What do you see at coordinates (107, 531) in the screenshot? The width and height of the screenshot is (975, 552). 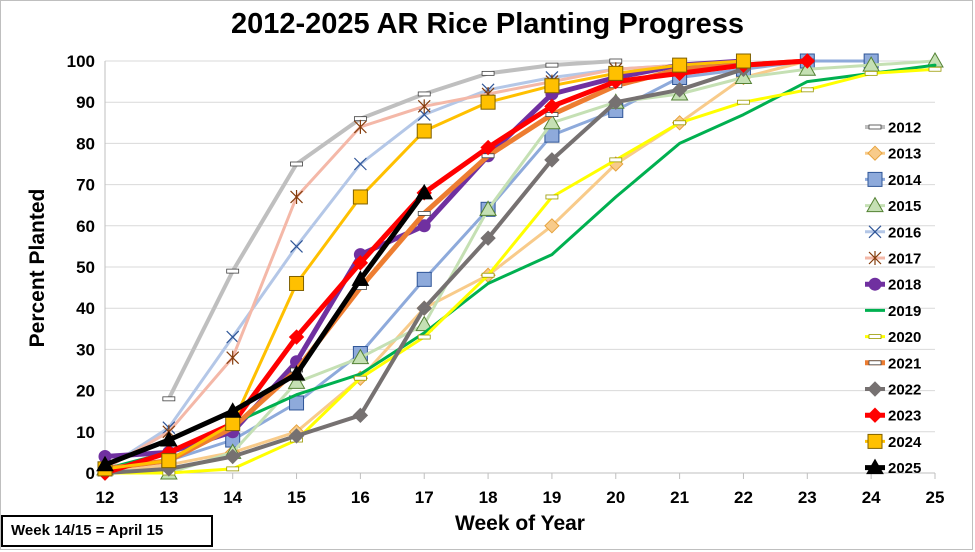 I see `week-note: Week 14/15 = April 15` at bounding box center [107, 531].